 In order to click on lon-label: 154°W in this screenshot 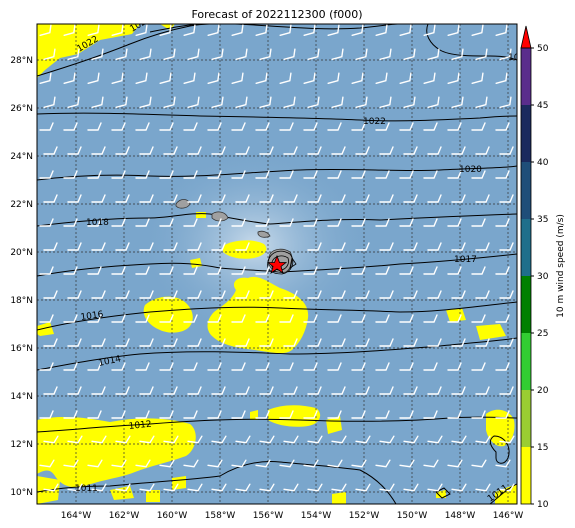, I will do `click(316, 516)`.